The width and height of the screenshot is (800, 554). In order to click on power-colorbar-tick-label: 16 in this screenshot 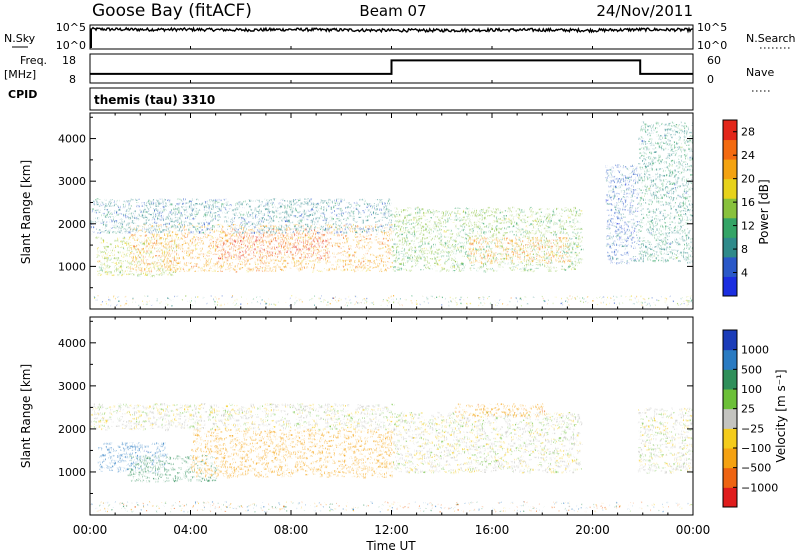, I will do `click(748, 202)`.